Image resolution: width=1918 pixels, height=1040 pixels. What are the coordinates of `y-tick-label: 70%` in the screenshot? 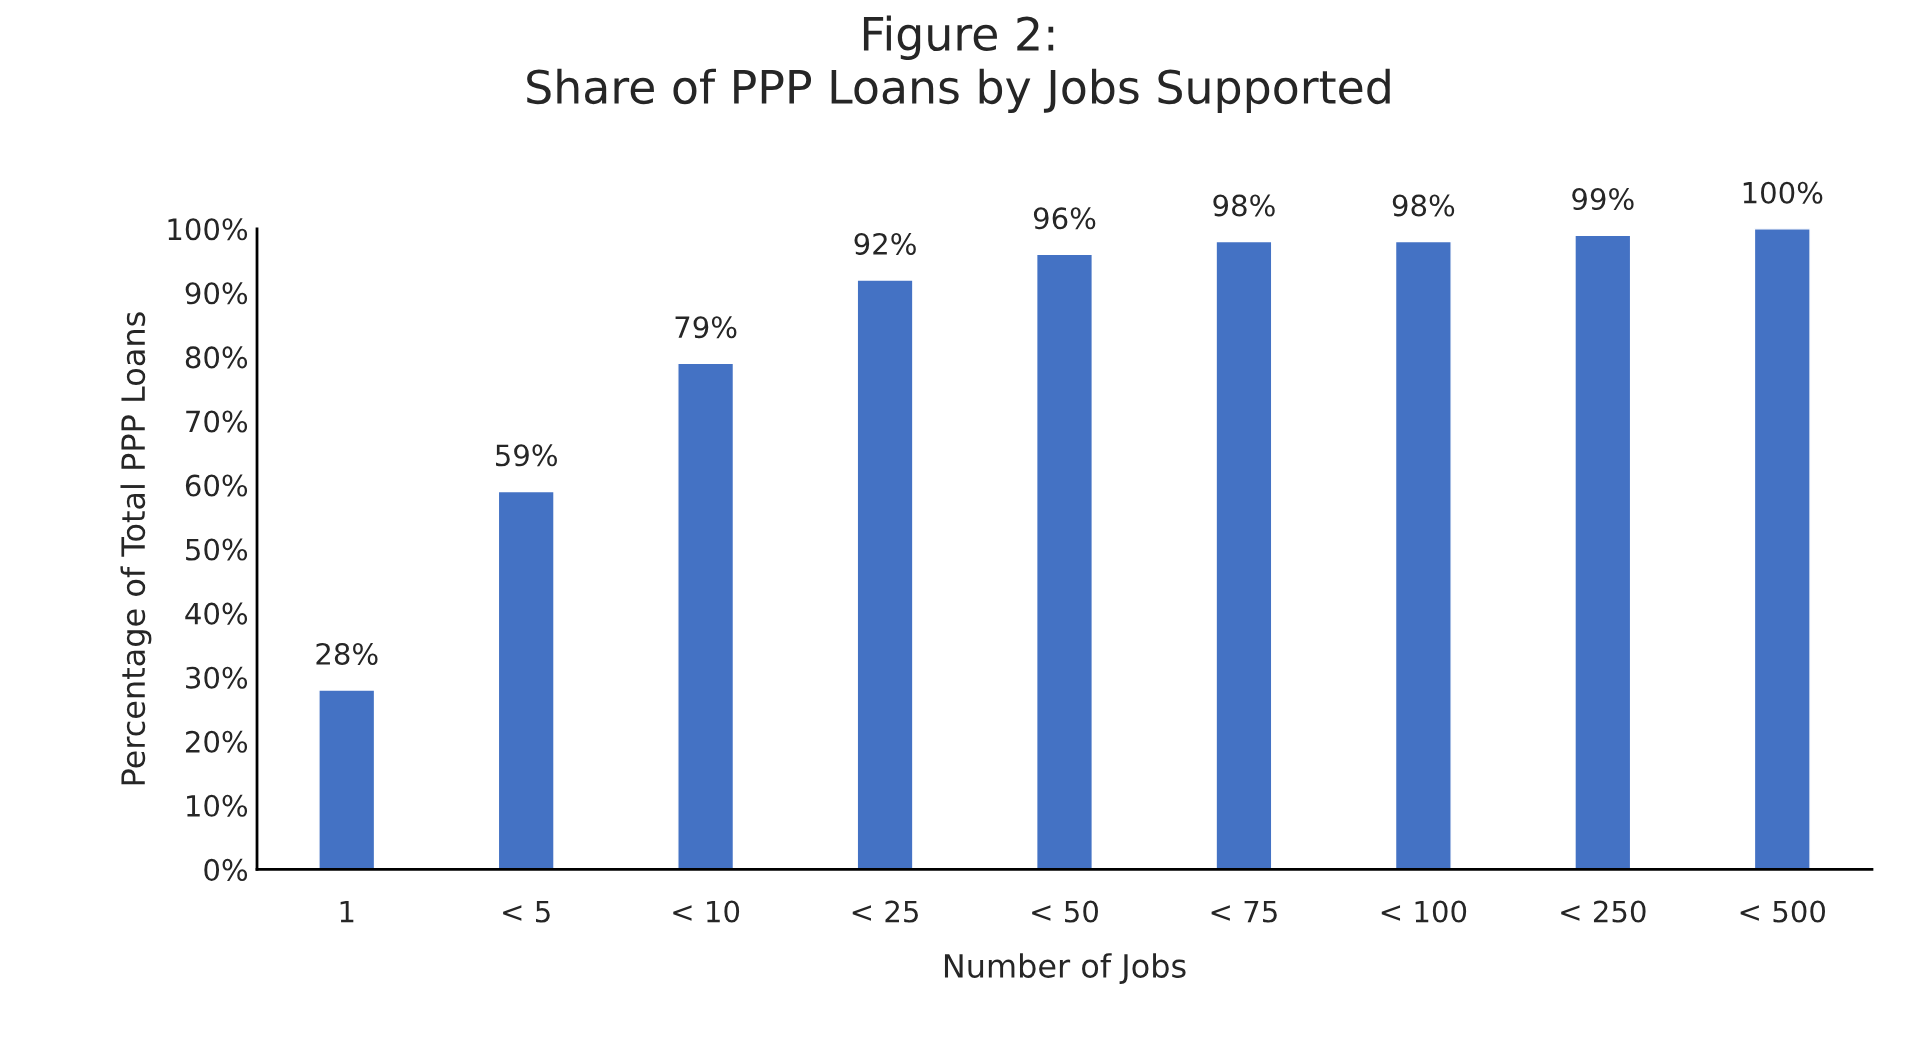 It's located at (217, 421).